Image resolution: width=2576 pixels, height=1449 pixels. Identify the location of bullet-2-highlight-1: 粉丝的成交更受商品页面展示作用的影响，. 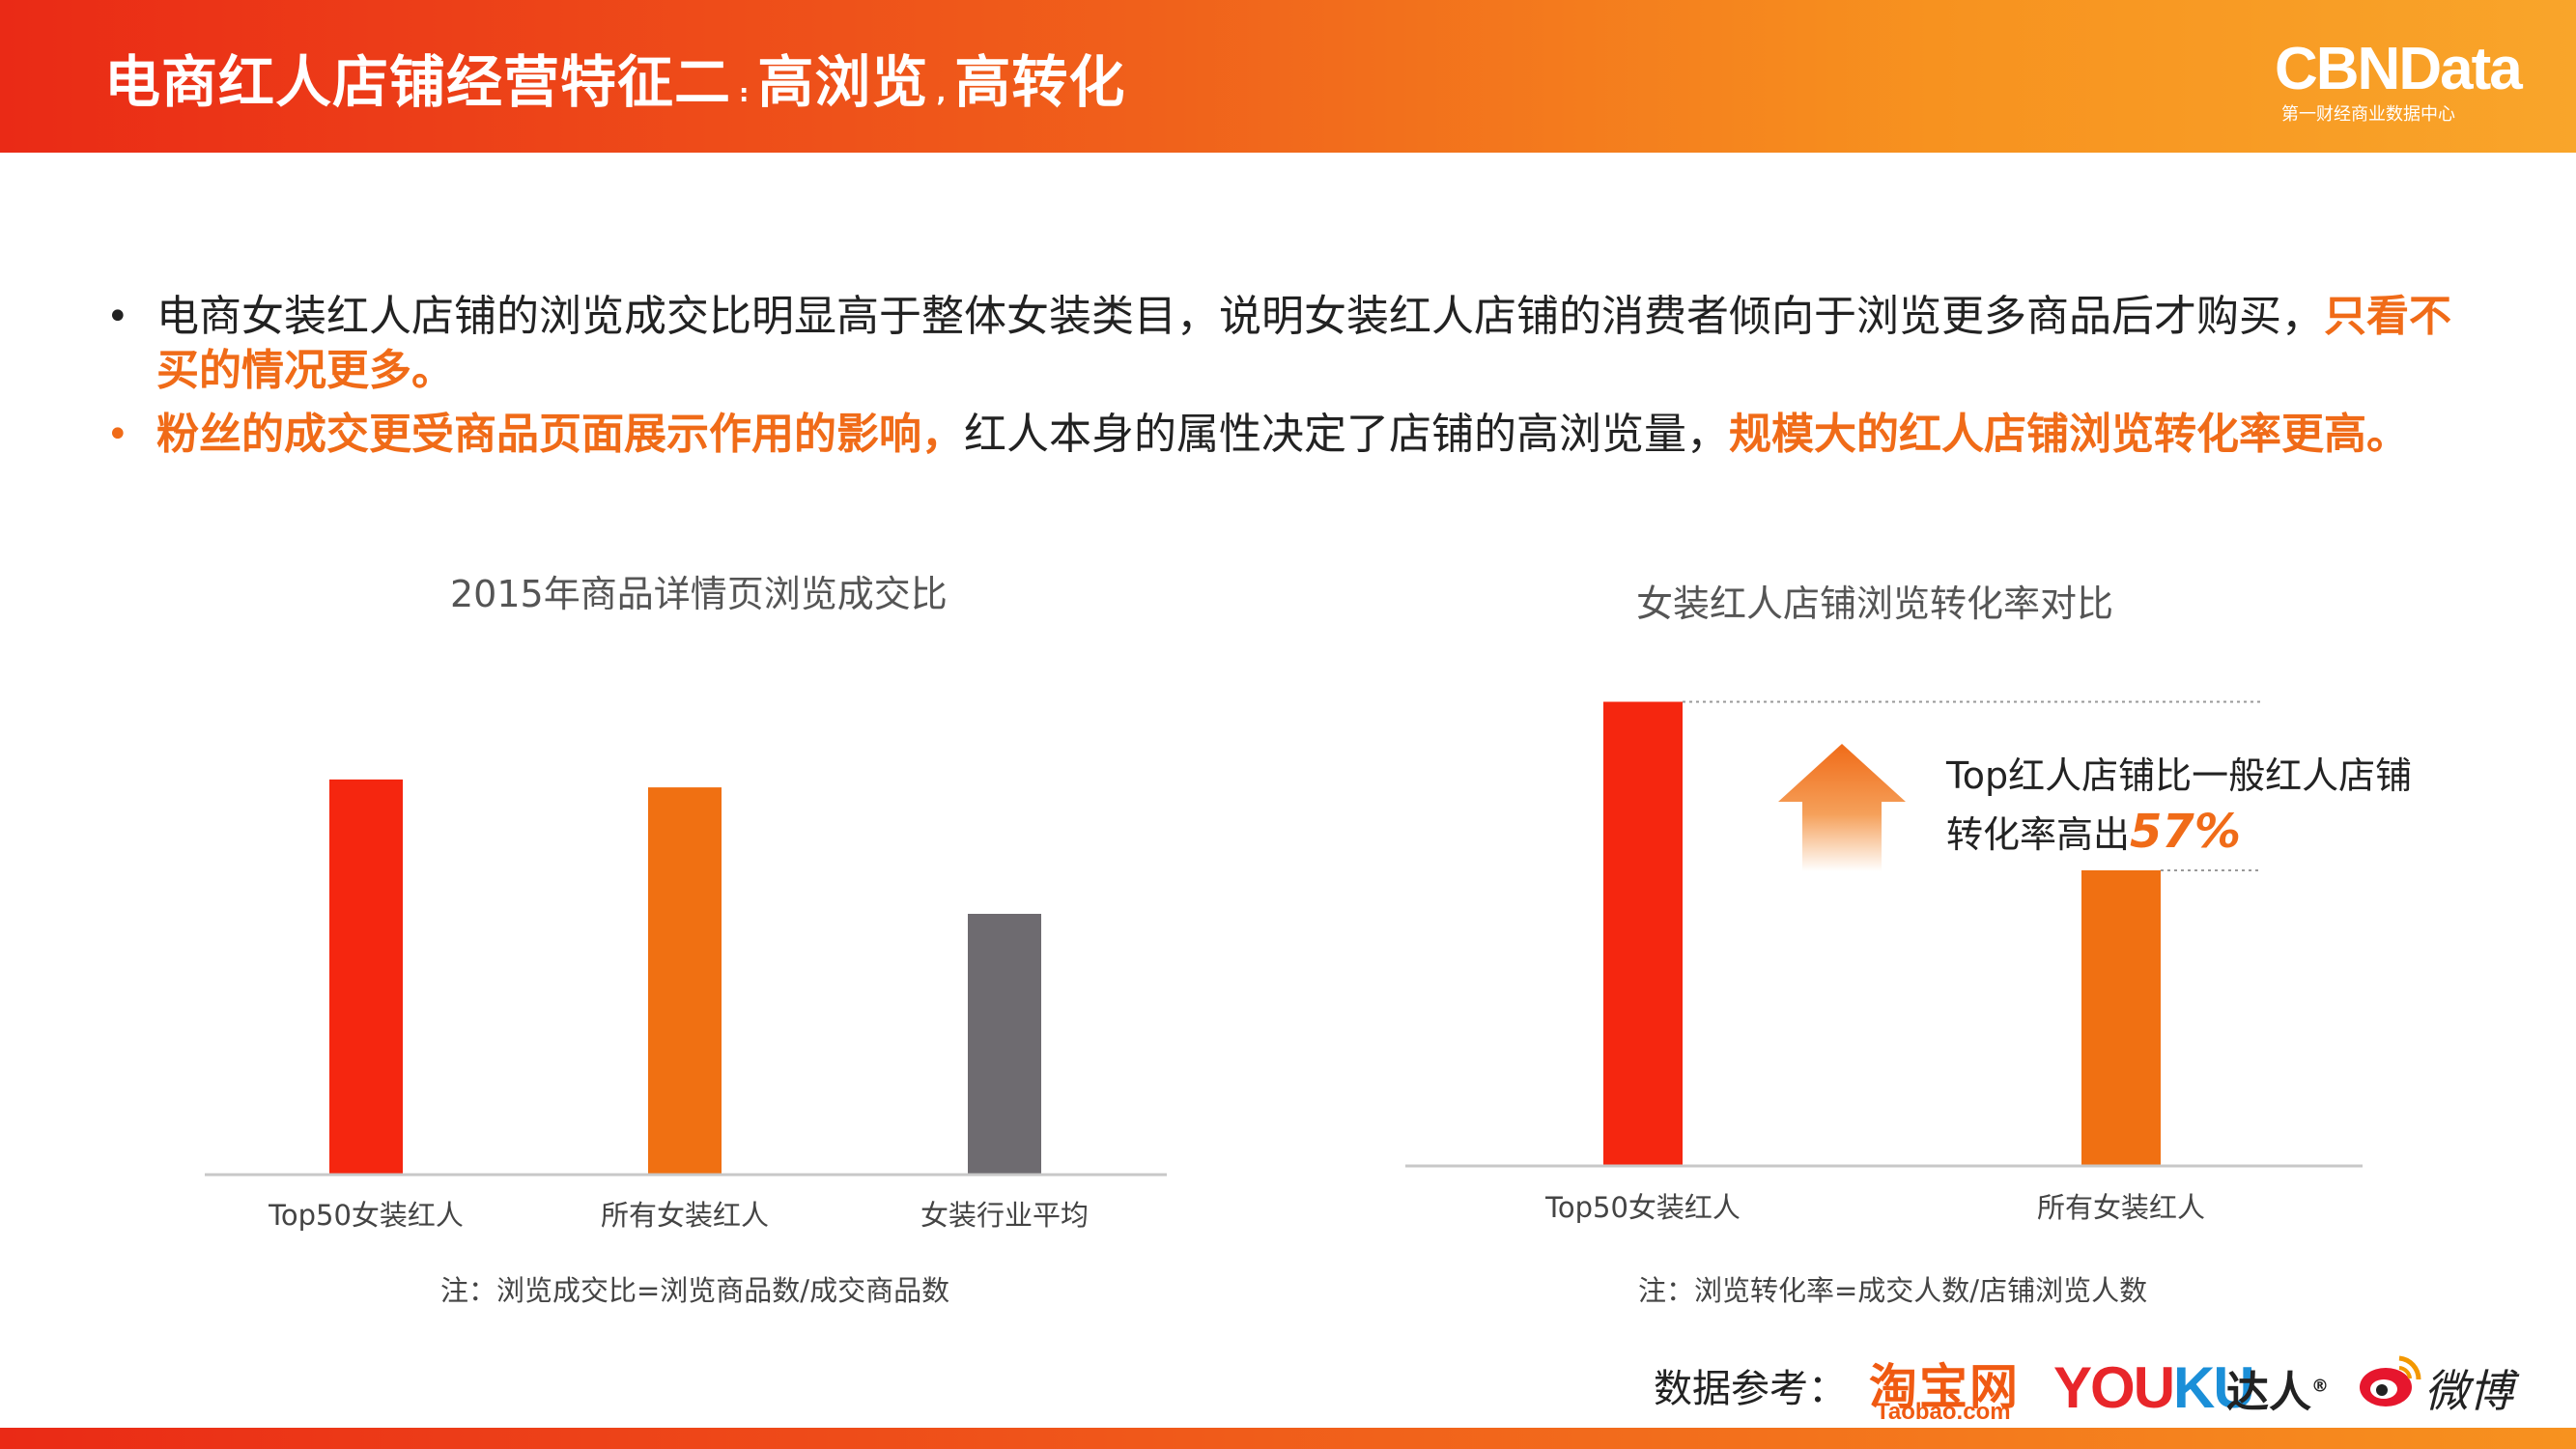
(560, 434).